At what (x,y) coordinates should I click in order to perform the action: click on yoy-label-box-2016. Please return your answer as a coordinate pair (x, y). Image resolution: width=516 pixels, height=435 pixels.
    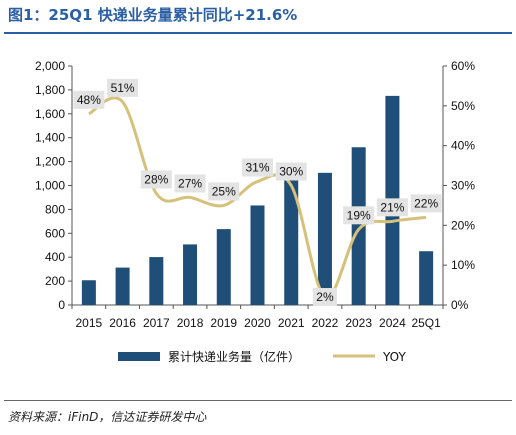
    Looking at the image, I should click on (123, 87).